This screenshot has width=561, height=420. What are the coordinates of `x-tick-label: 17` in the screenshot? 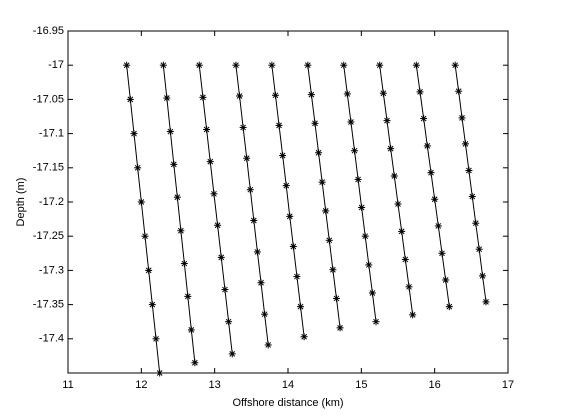 It's located at (508, 385).